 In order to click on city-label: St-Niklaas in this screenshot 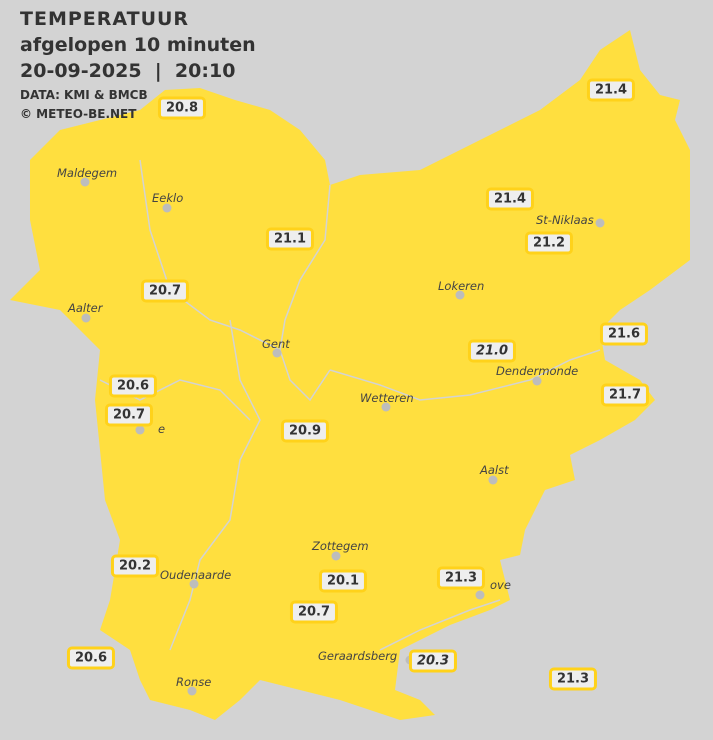, I will do `click(565, 220)`.